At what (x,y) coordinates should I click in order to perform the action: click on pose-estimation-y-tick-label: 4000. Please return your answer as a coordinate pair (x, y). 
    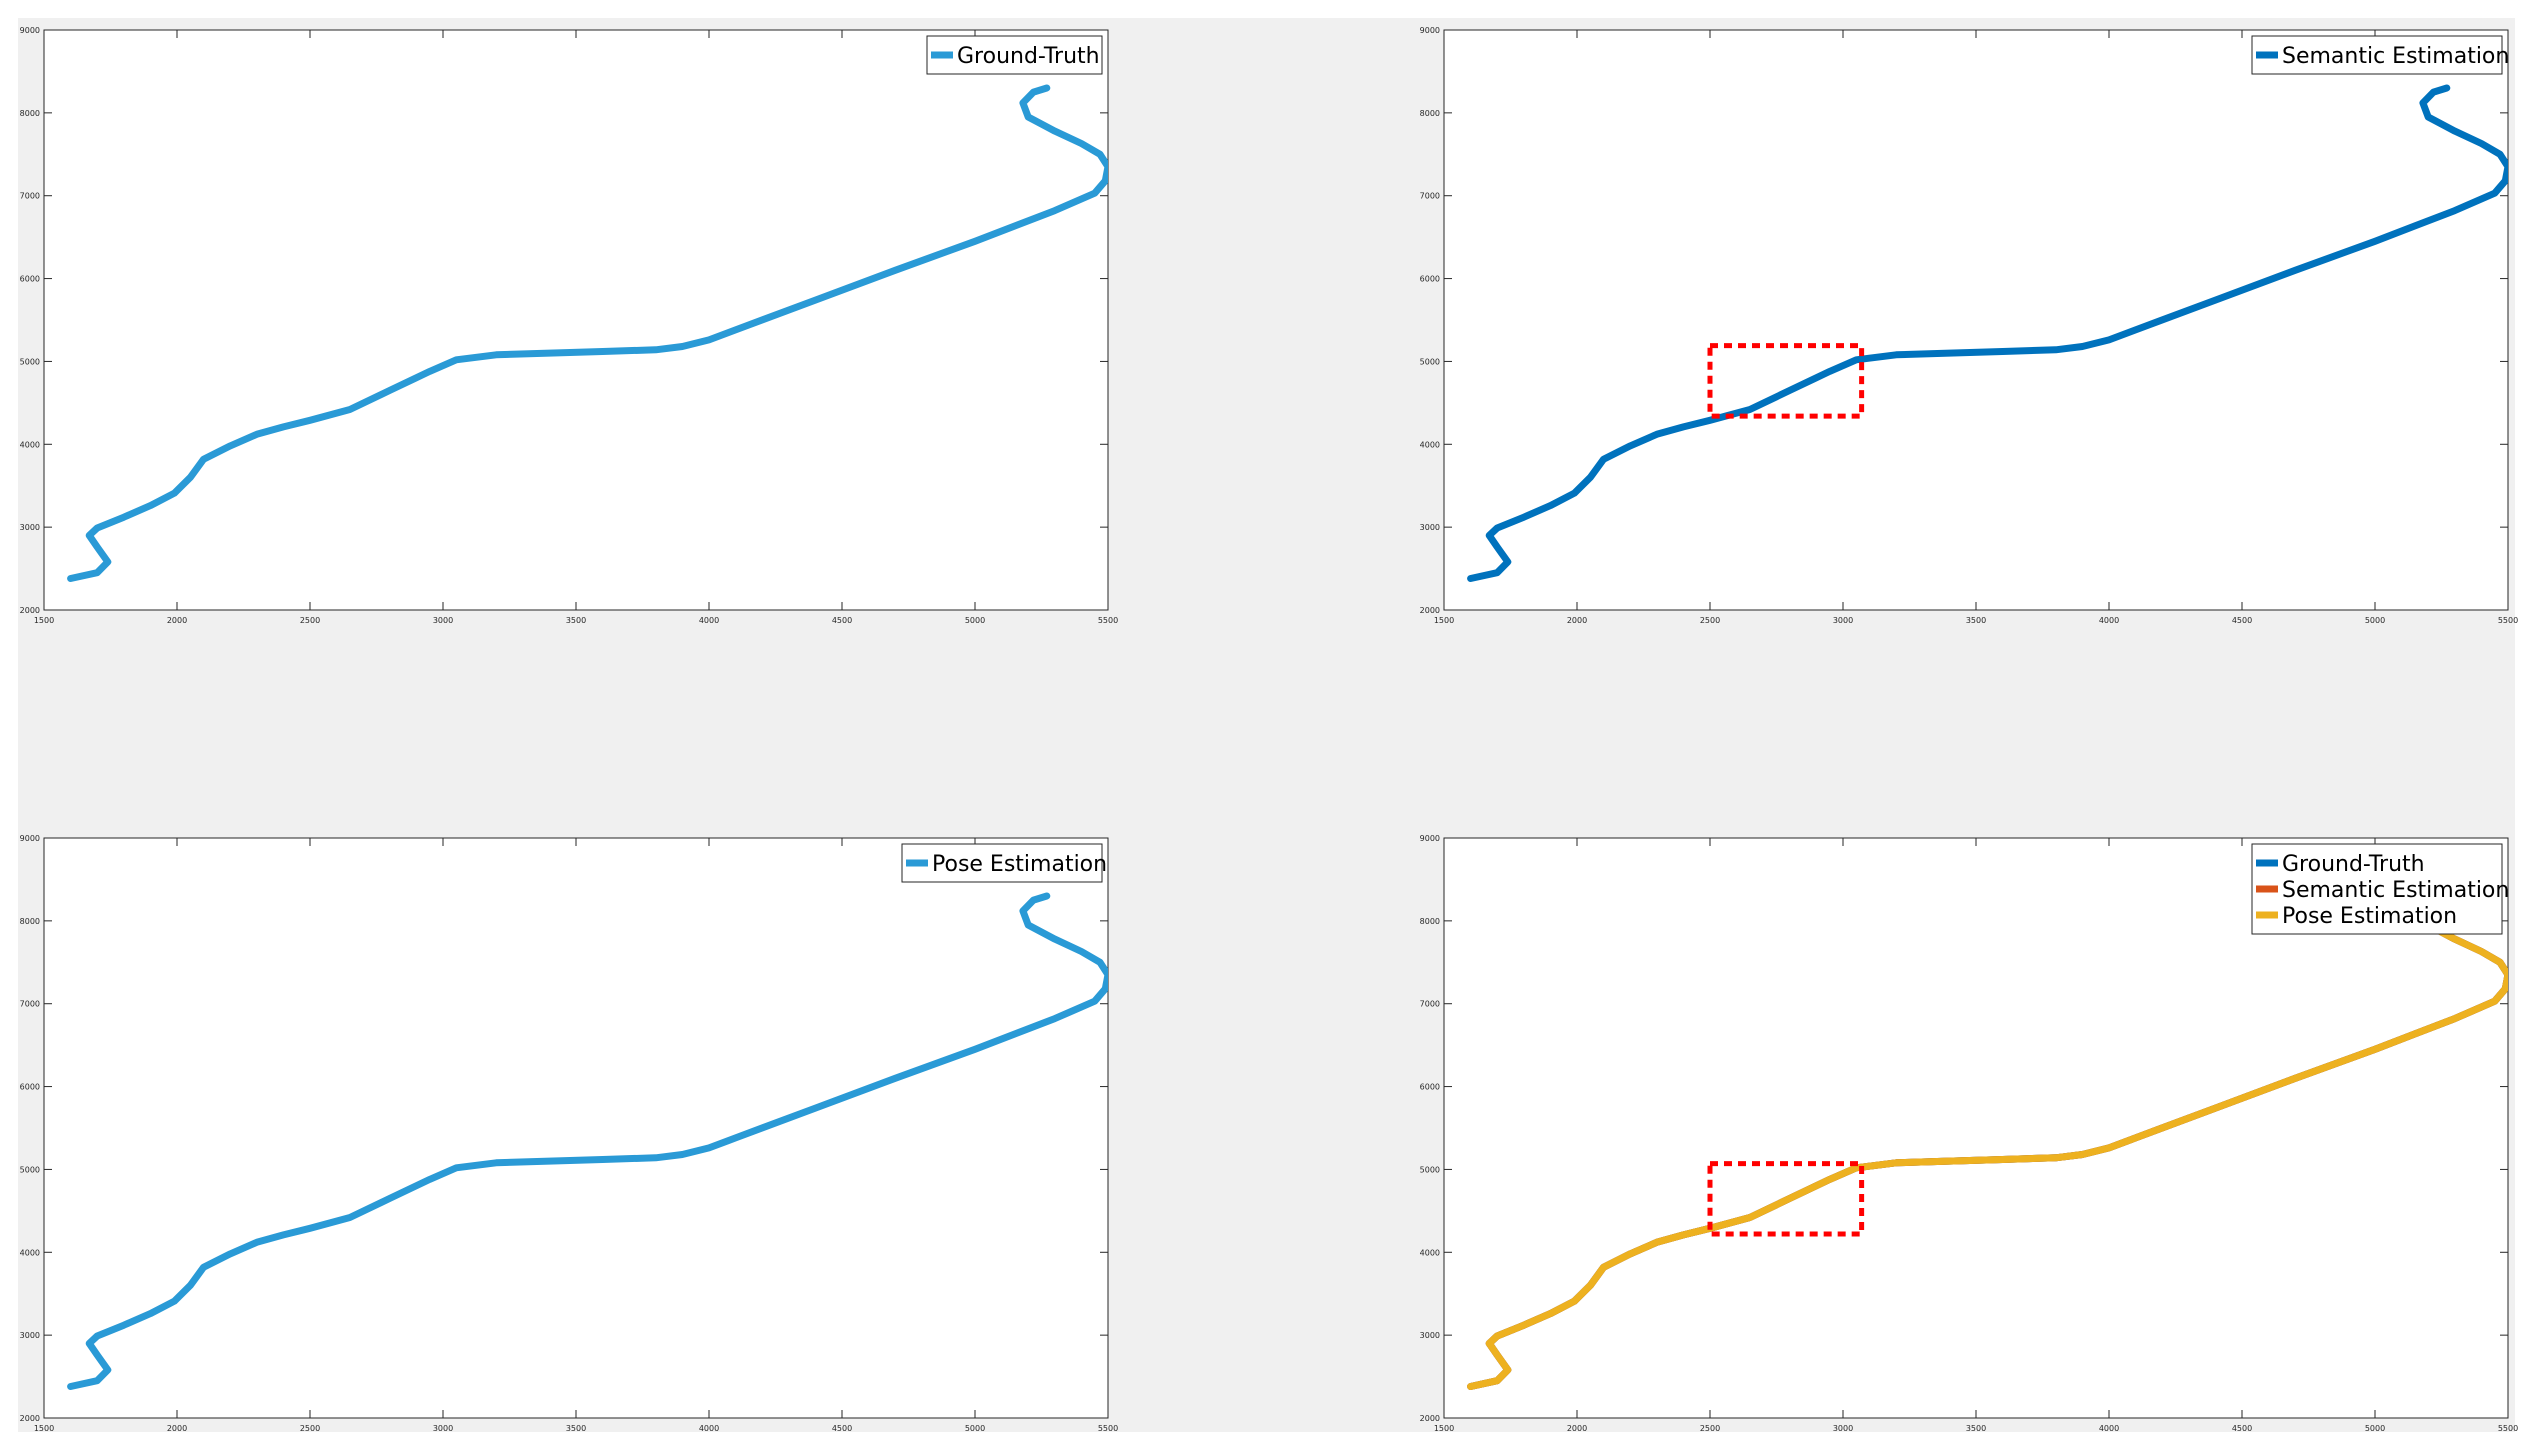
    Looking at the image, I should click on (30, 1252).